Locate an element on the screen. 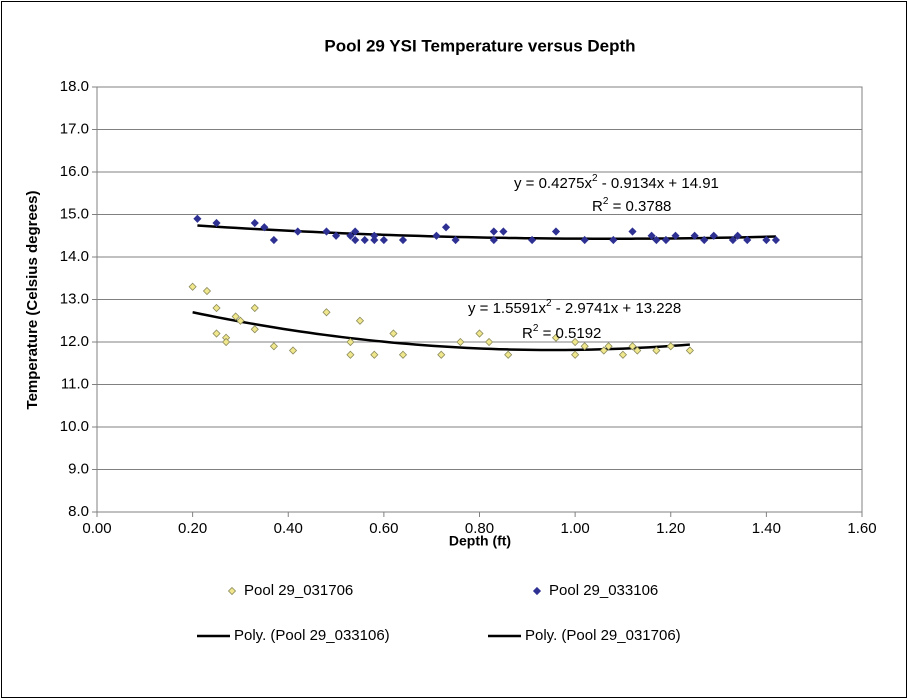 The height and width of the screenshot is (700, 909). x-tick-label: 1.40 is located at coordinates (766, 528).